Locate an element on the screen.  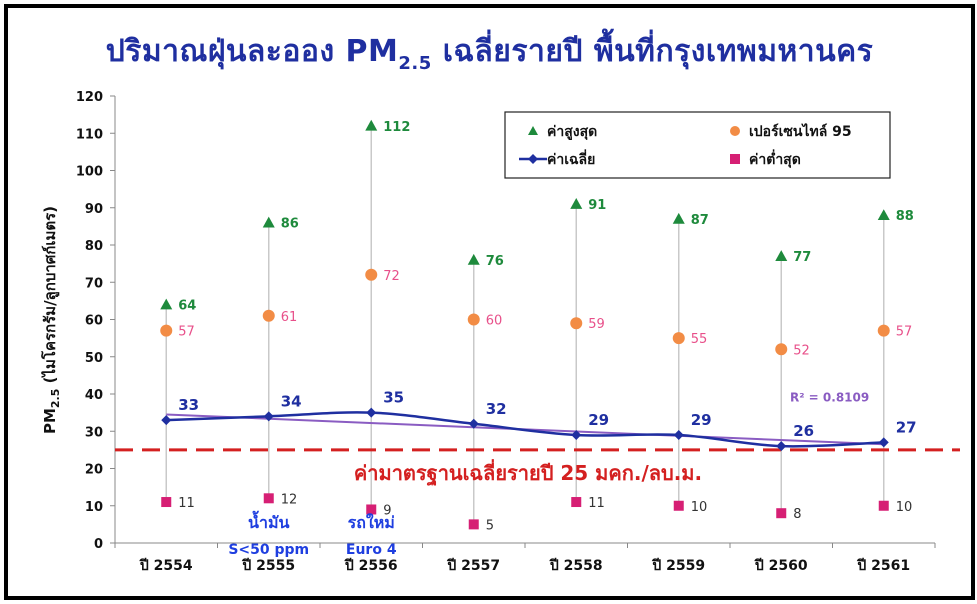
y-tick-label: 110 is located at coordinates (89, 134).